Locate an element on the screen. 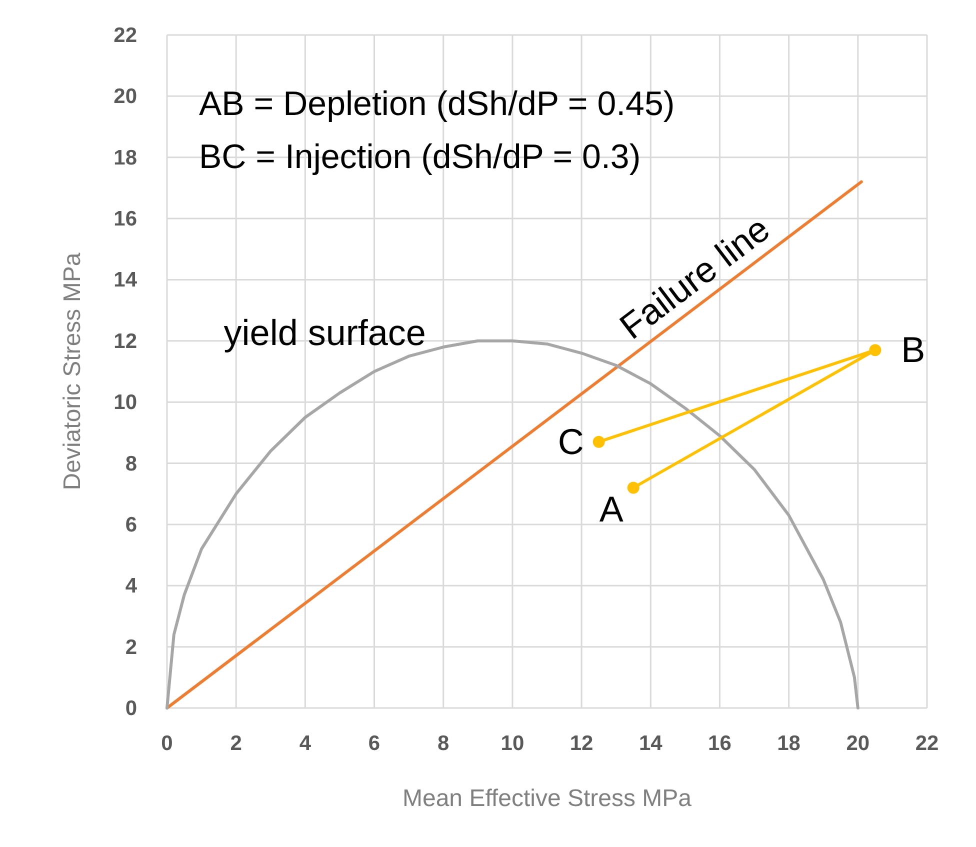  series-label: yield surface is located at coordinates (325, 332).